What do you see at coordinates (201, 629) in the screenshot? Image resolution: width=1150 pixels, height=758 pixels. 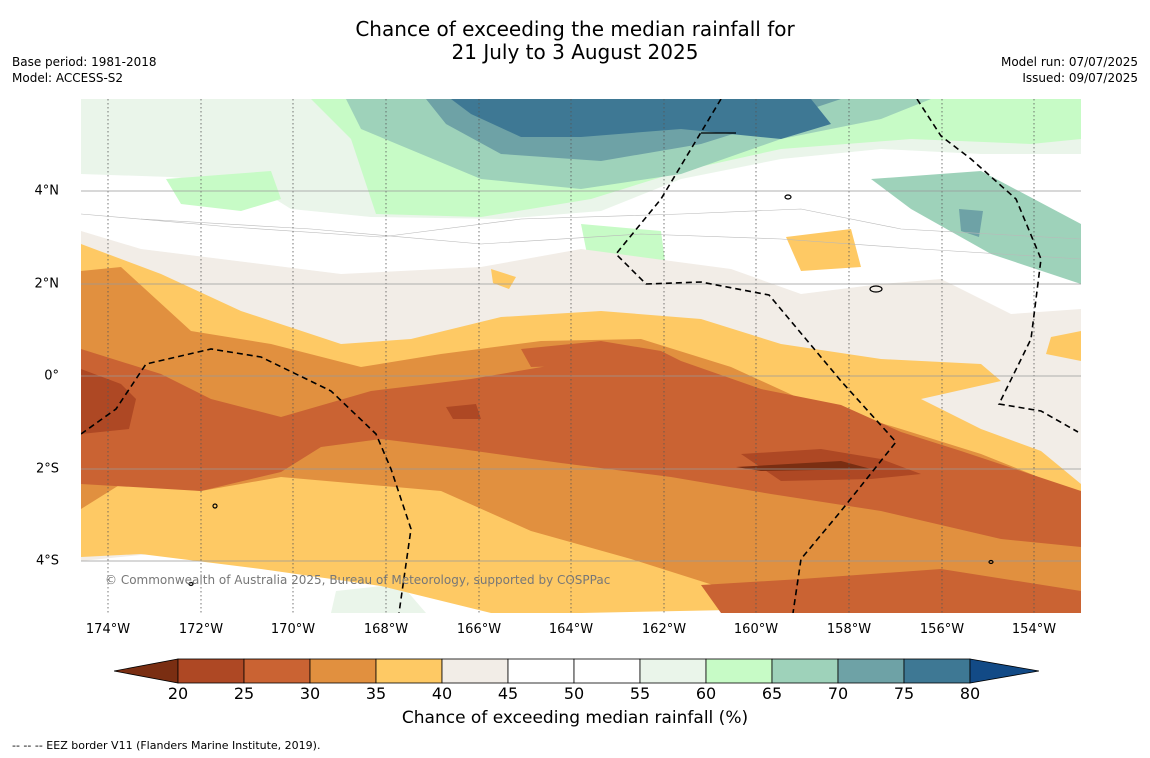 I see `lon-label-172w: 172°W` at bounding box center [201, 629].